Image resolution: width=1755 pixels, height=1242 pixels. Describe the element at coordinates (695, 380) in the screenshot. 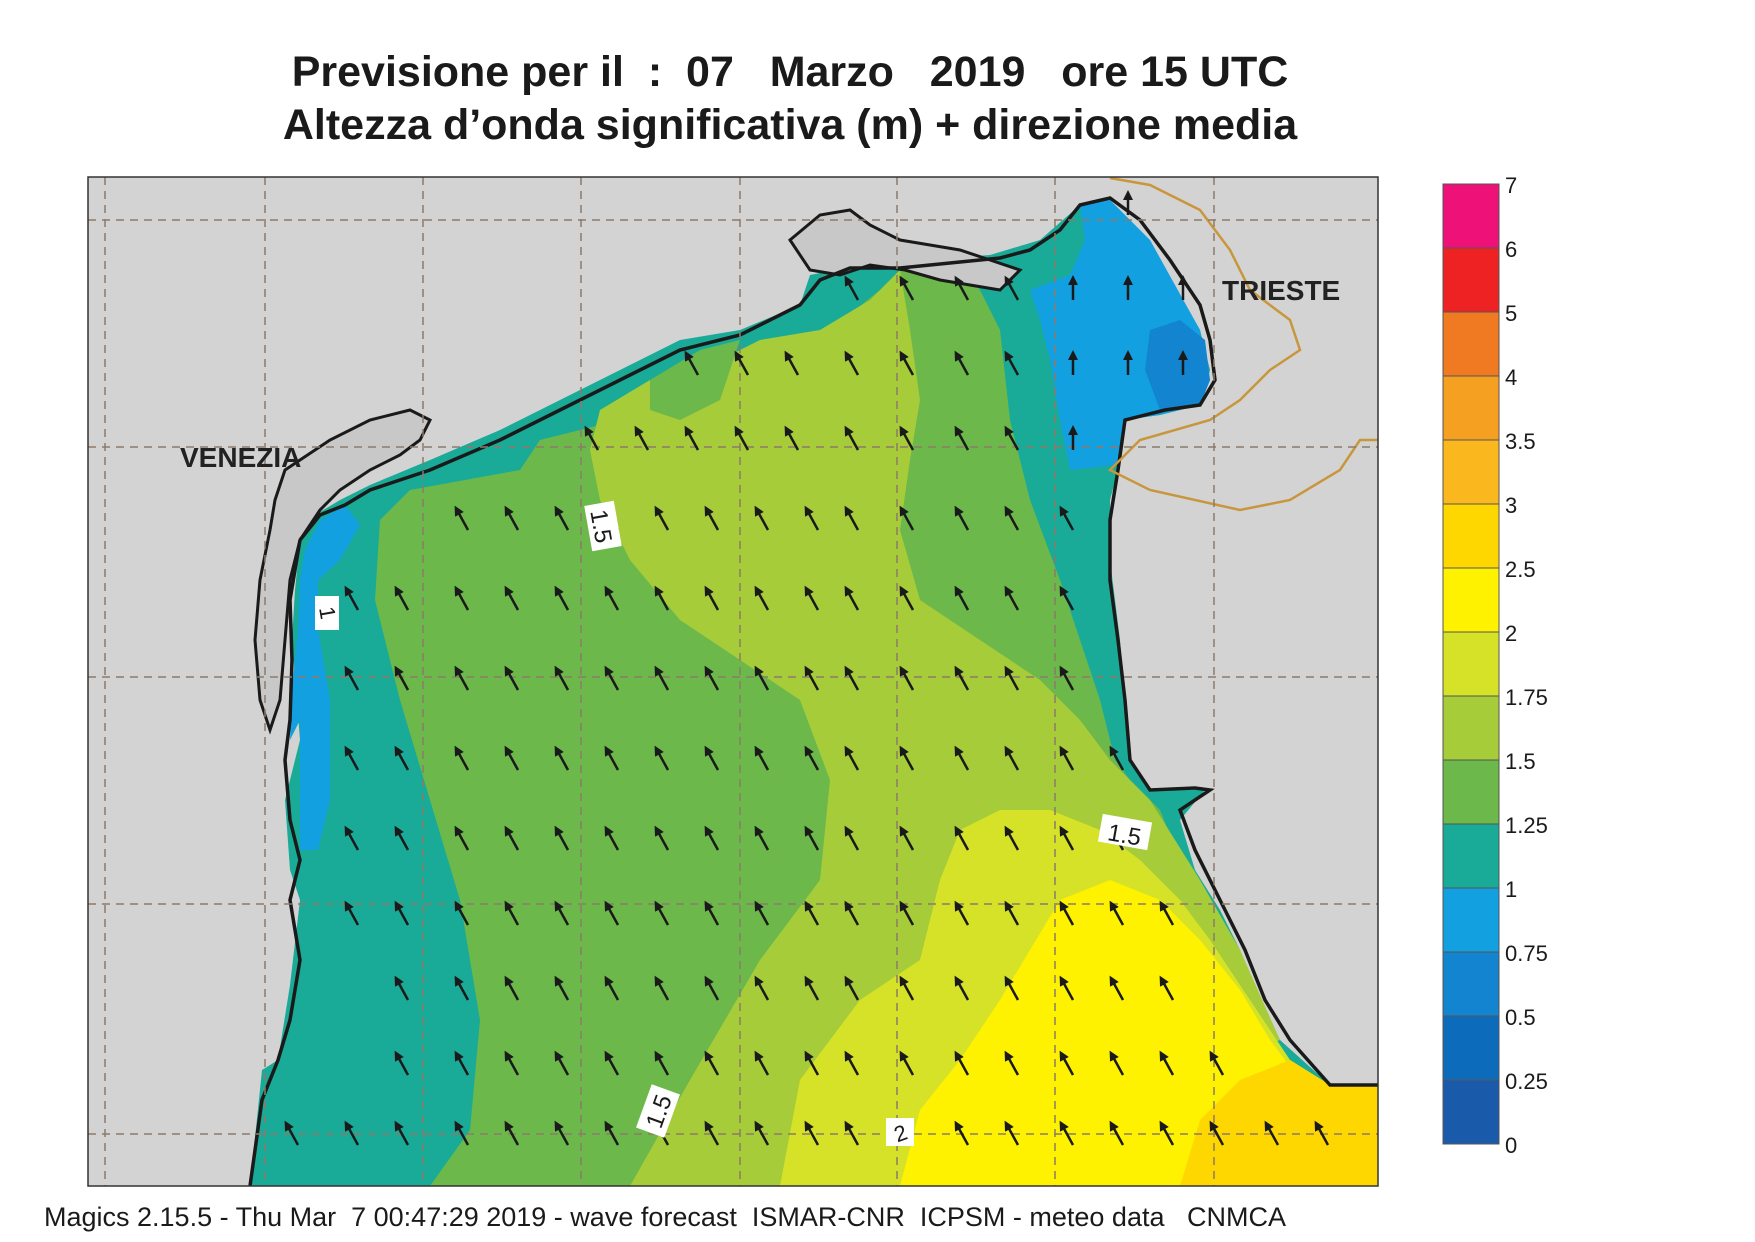

I see `sea-band-lightgreen-north` at that location.